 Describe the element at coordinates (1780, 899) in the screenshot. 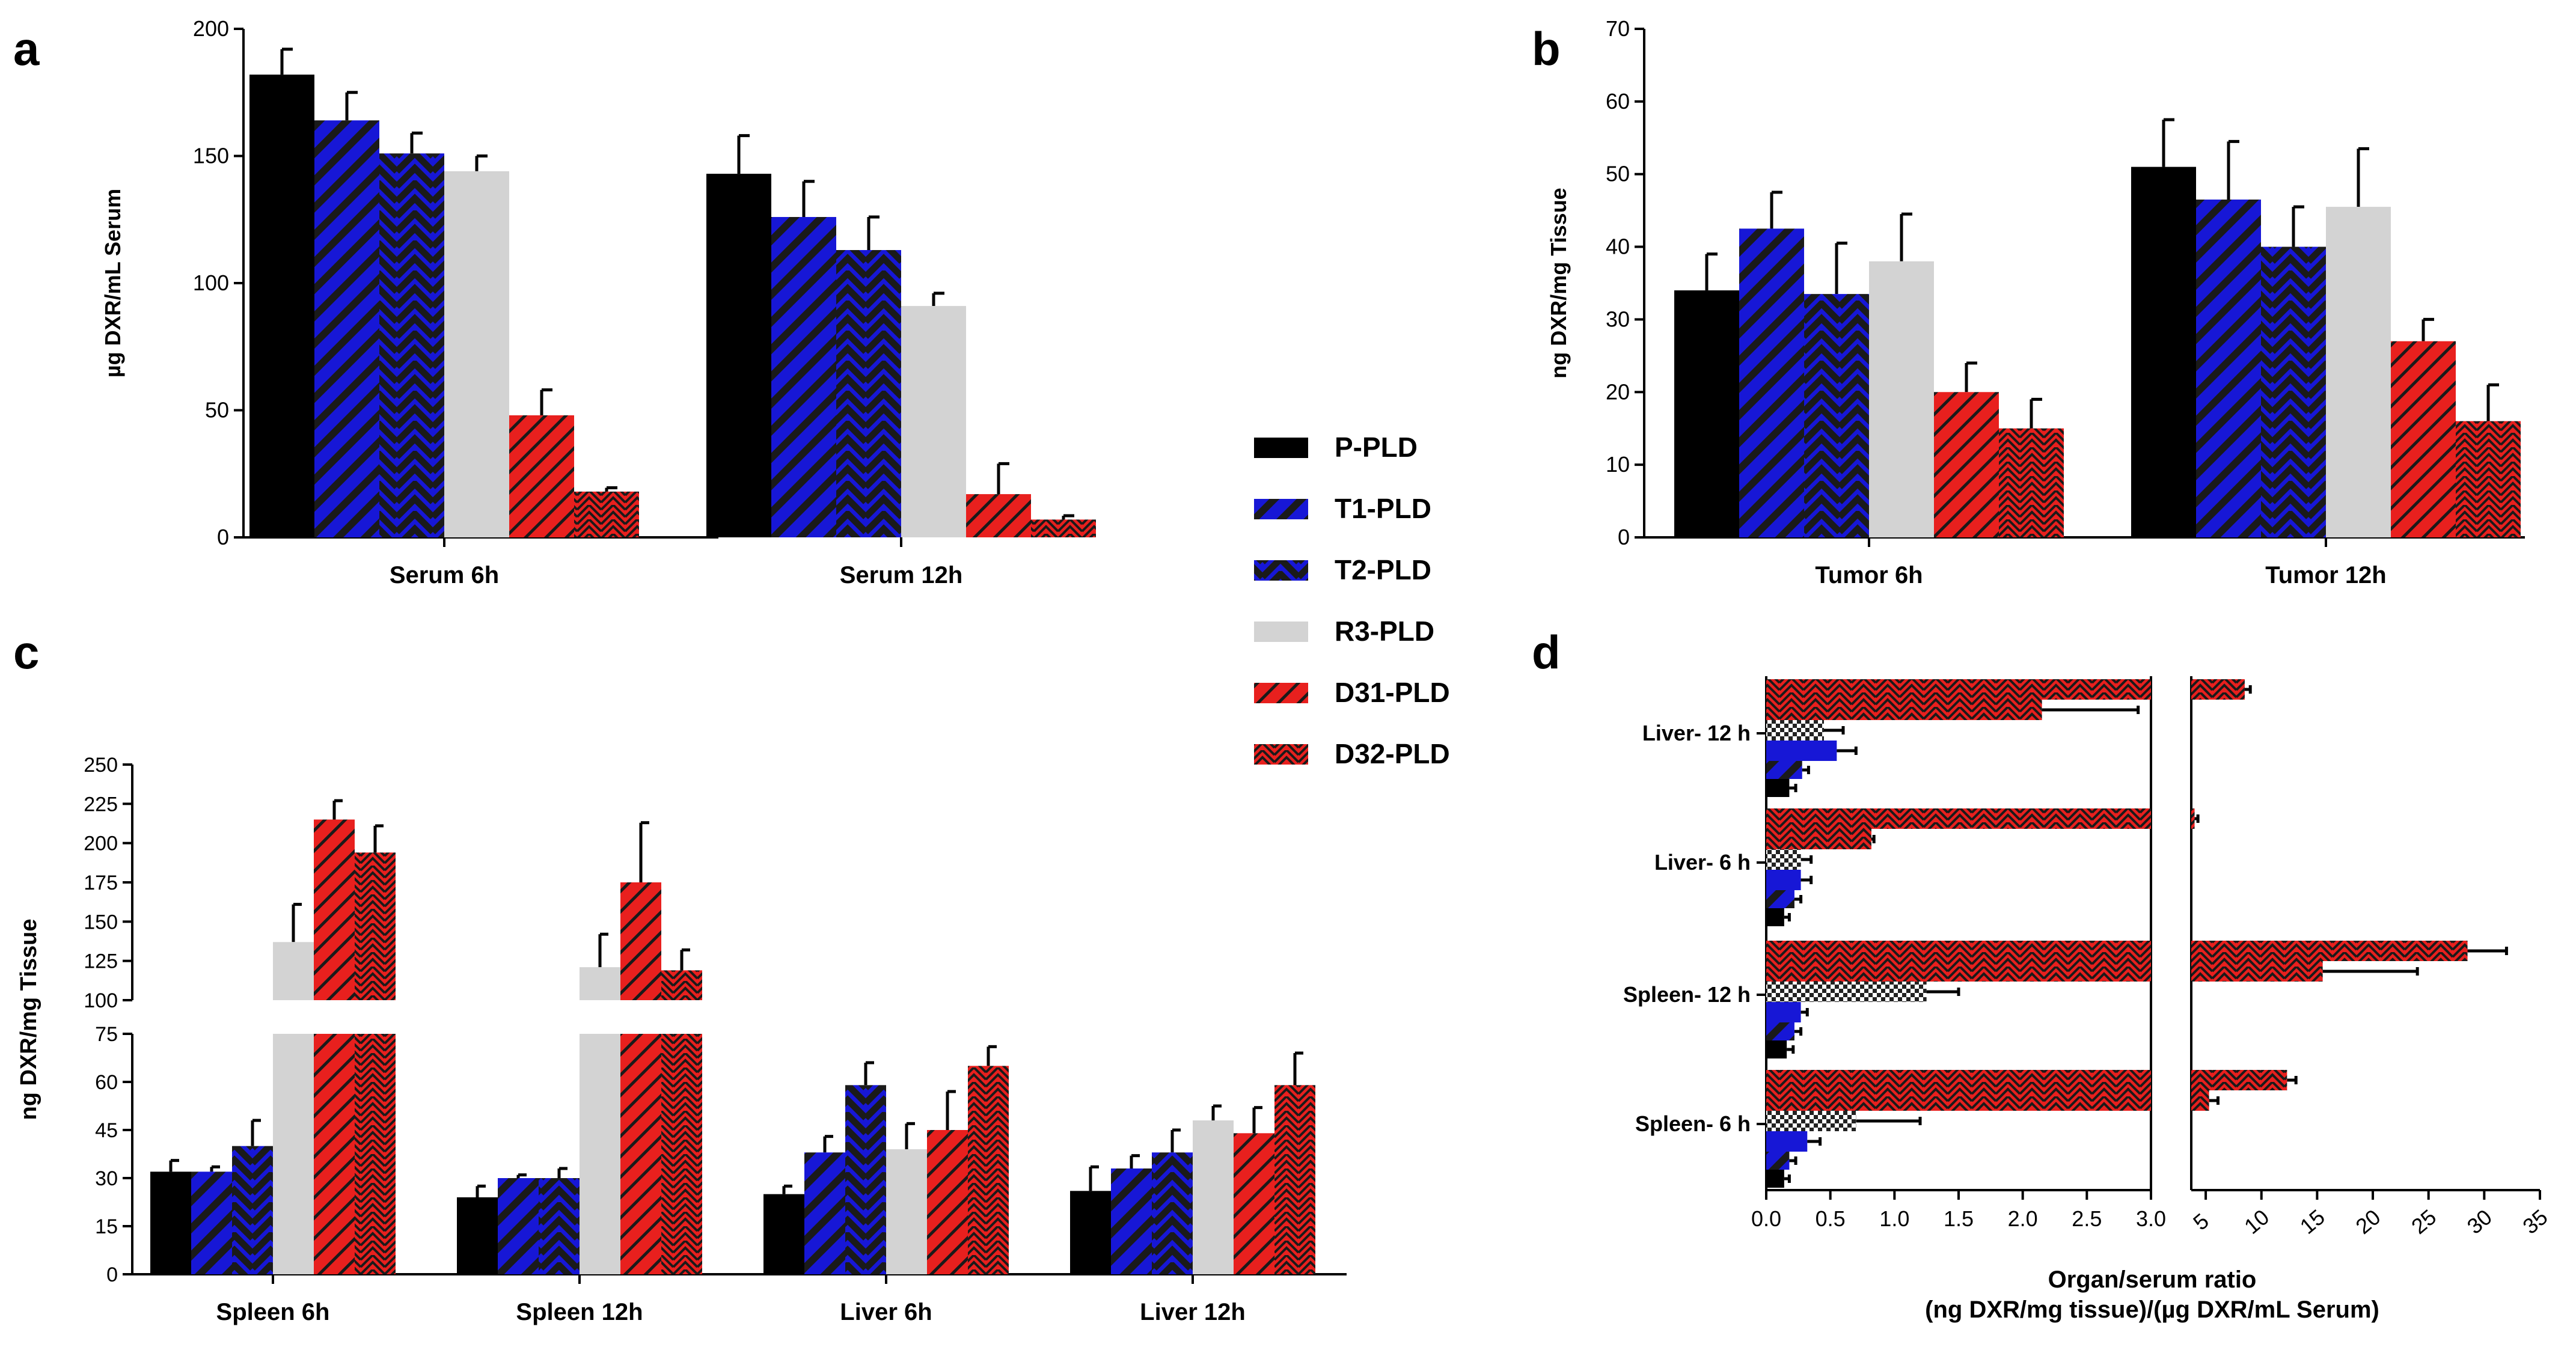

I see `bar-t1-pld-liver-6-h` at that location.